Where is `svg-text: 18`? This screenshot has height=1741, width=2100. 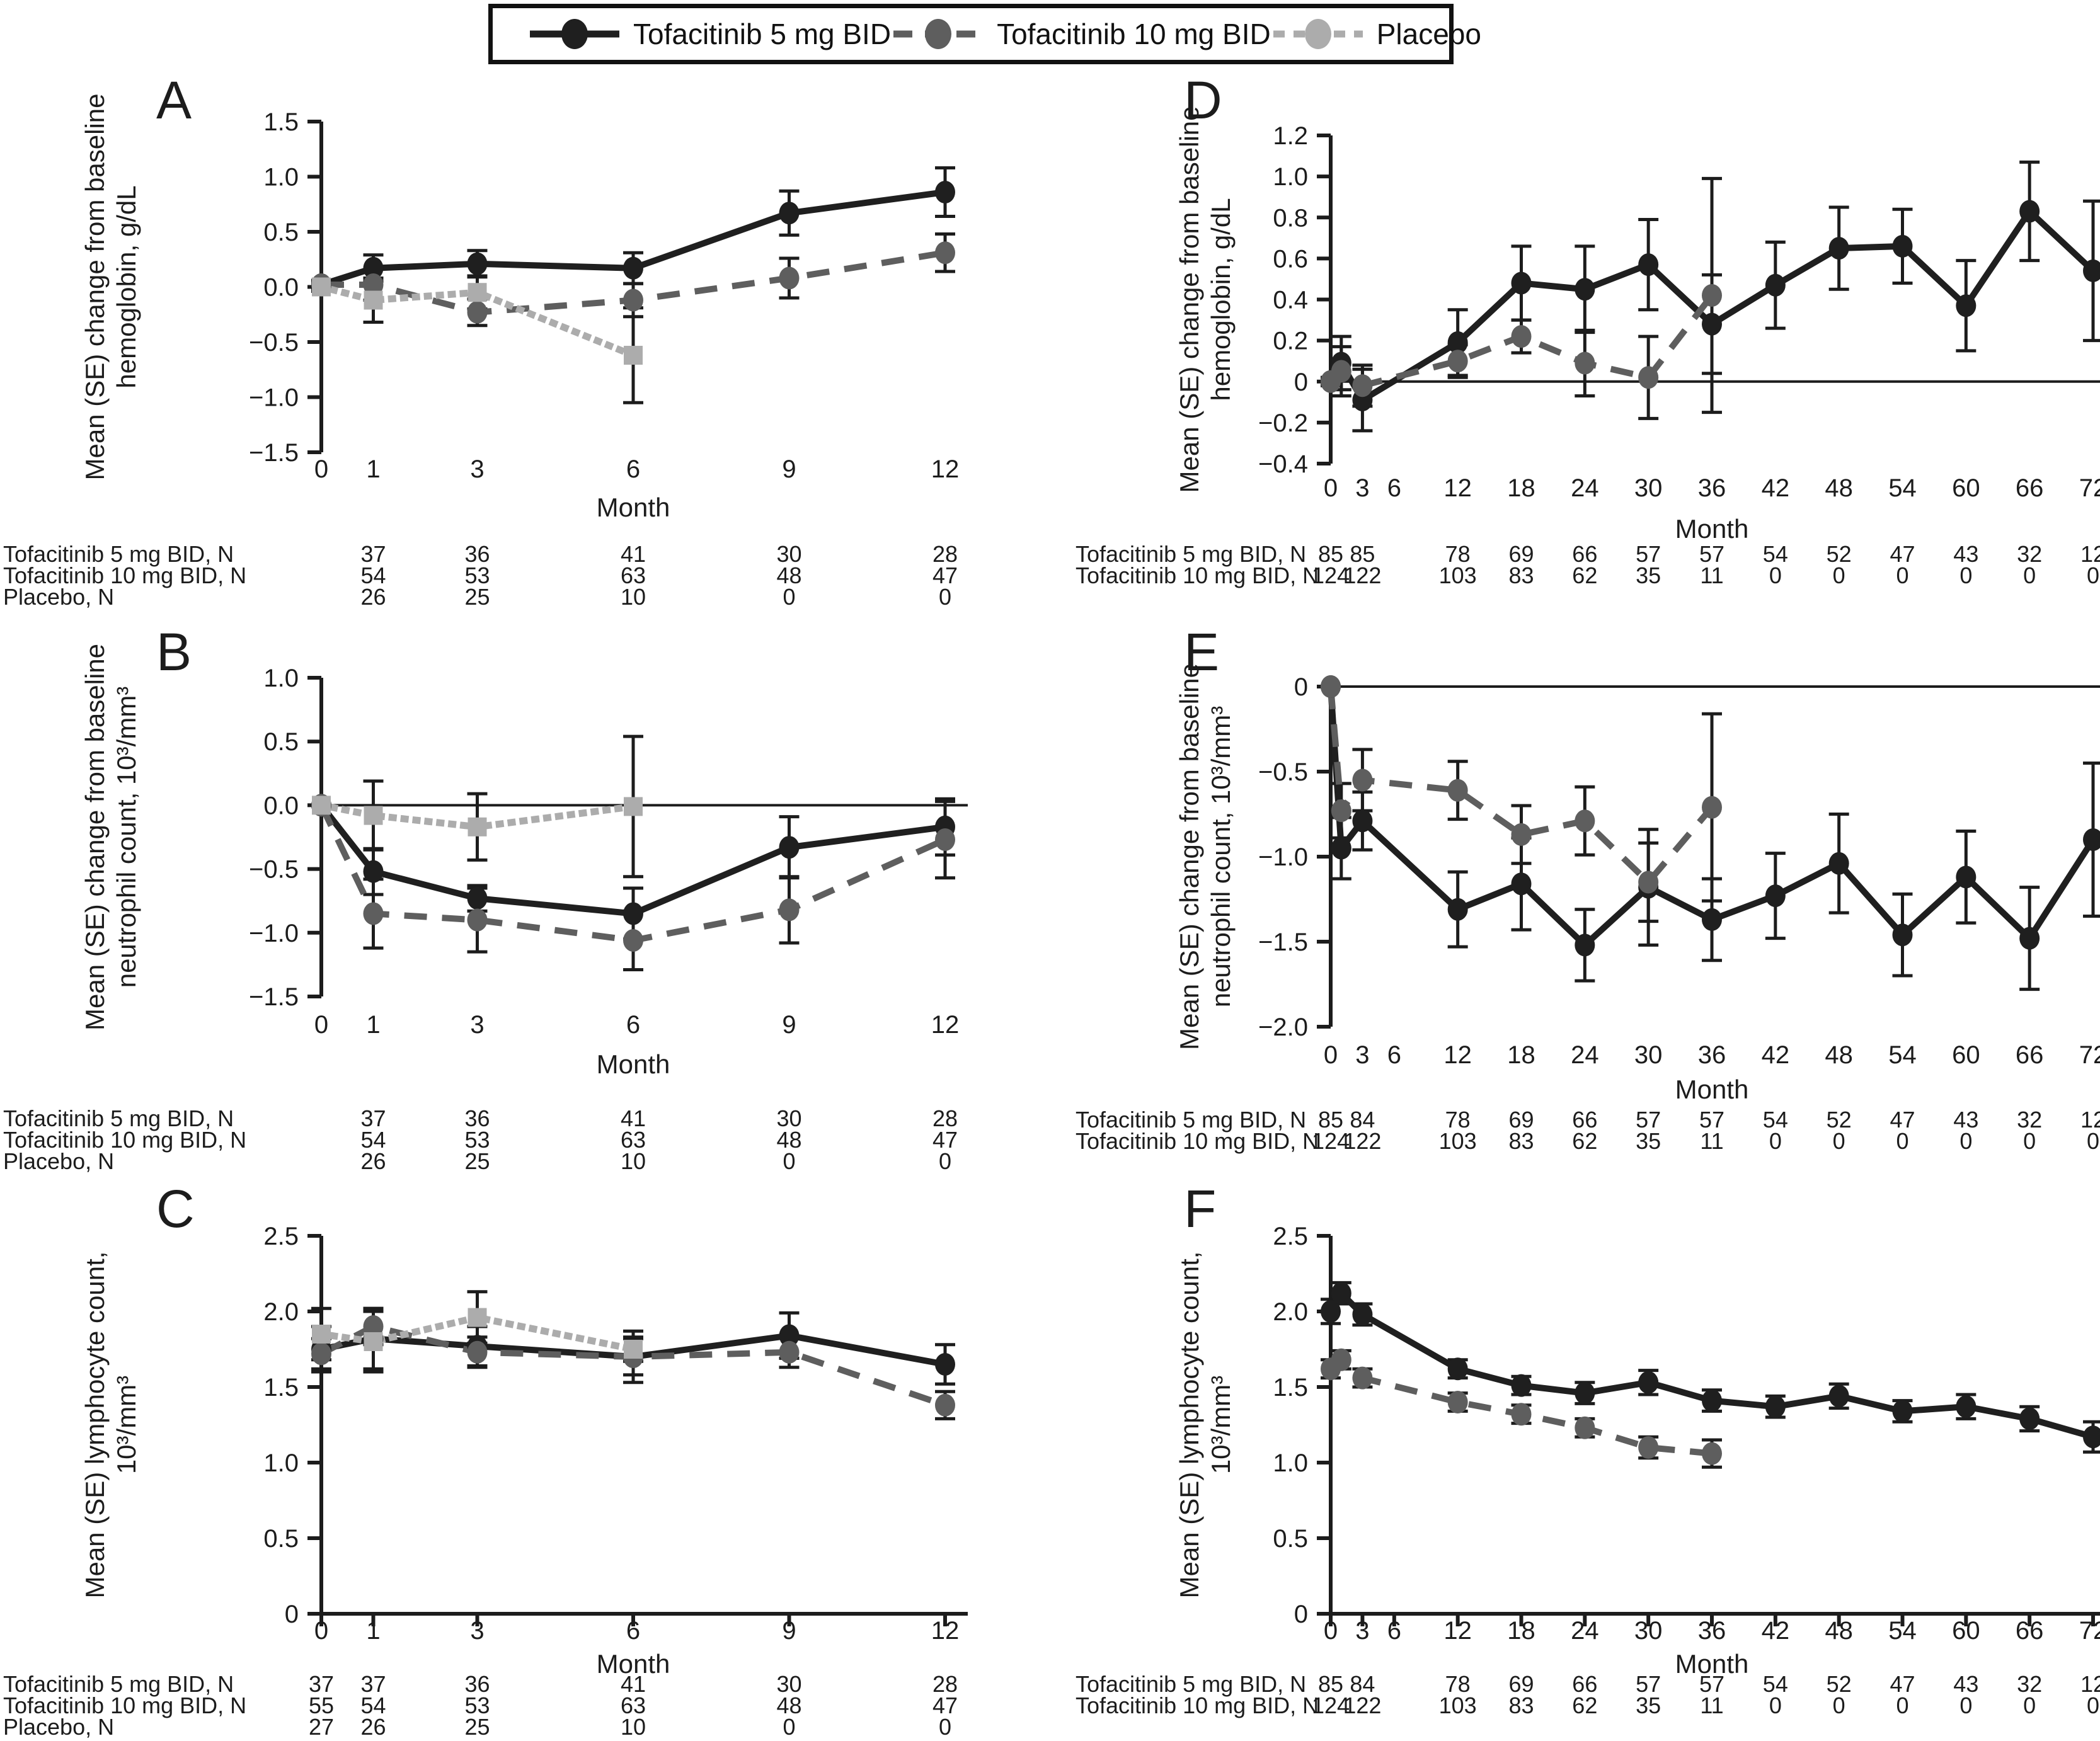
svg-text: 18 is located at coordinates (1521, 488).